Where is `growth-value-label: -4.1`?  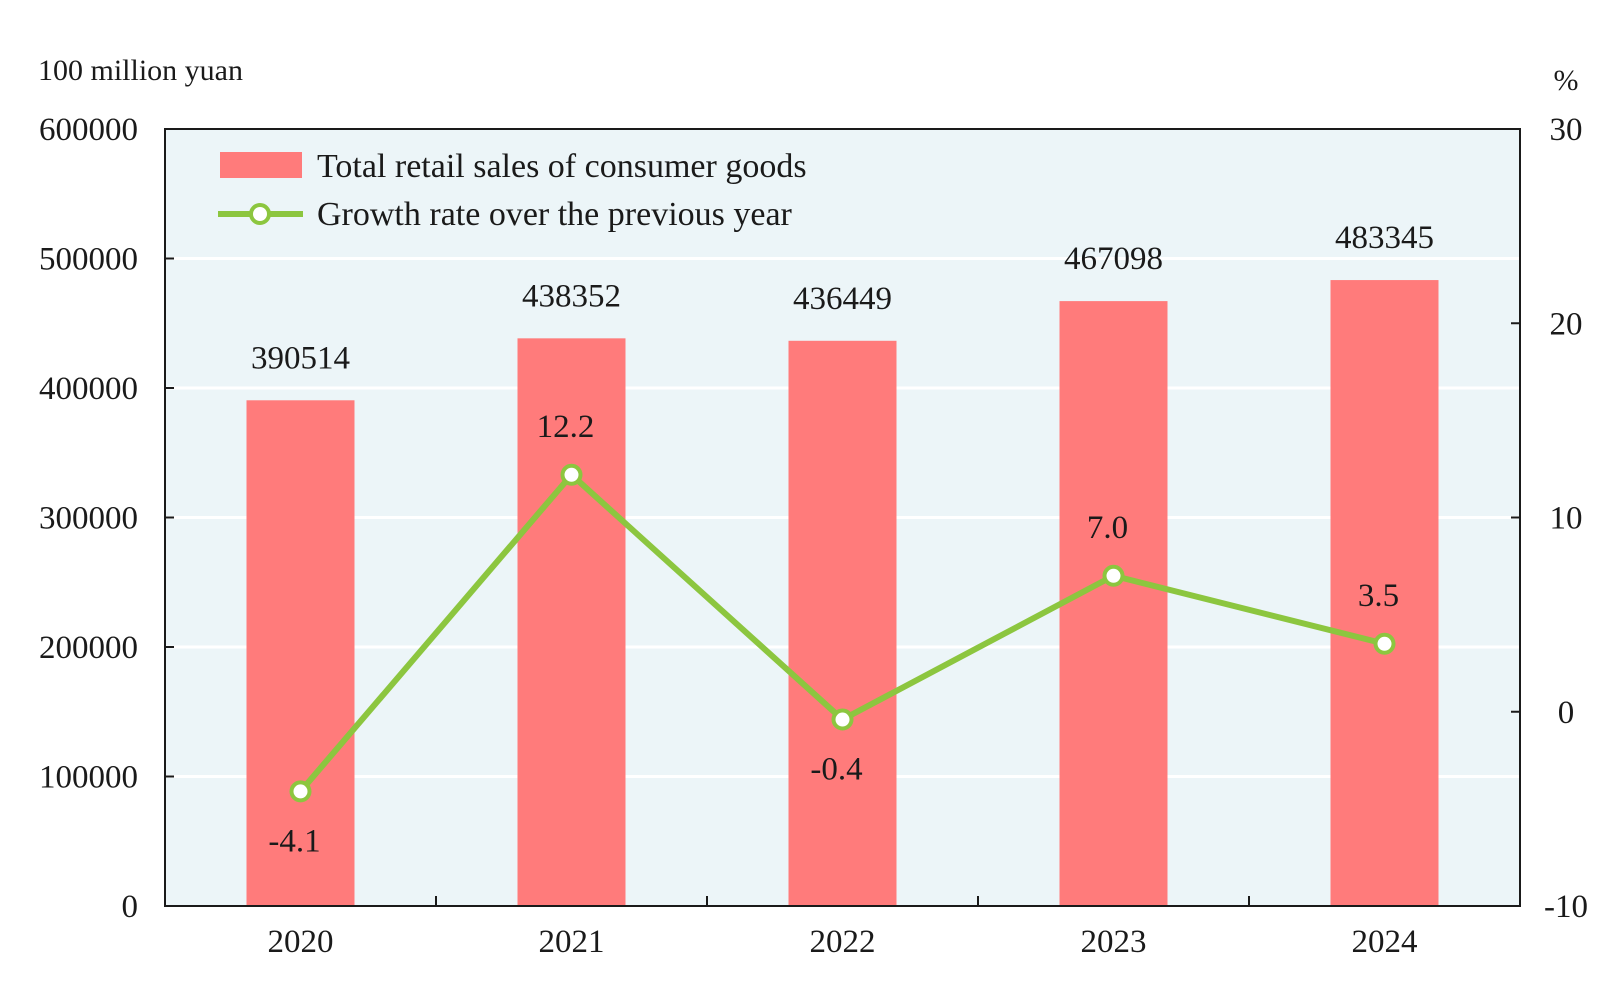 growth-value-label: -4.1 is located at coordinates (294, 841).